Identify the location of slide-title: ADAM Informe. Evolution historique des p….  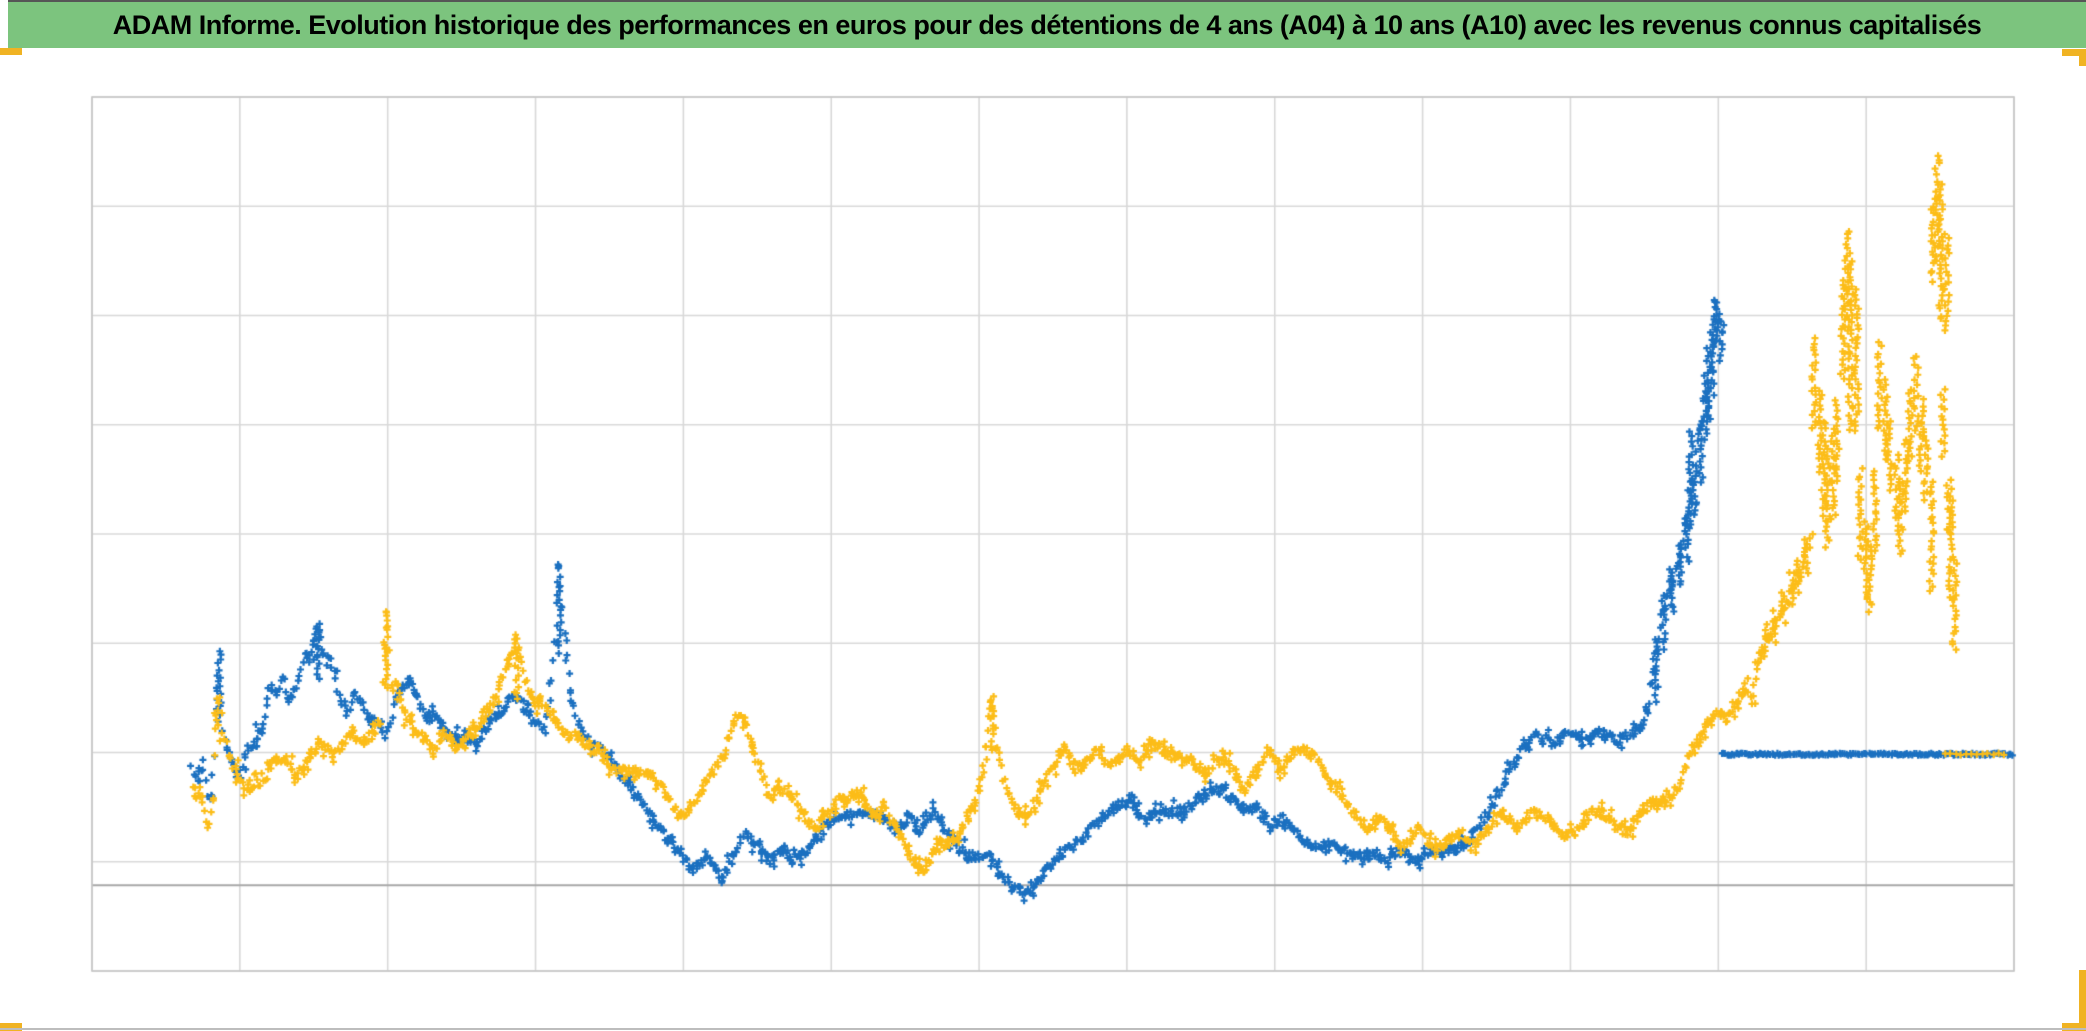
(1047, 24).